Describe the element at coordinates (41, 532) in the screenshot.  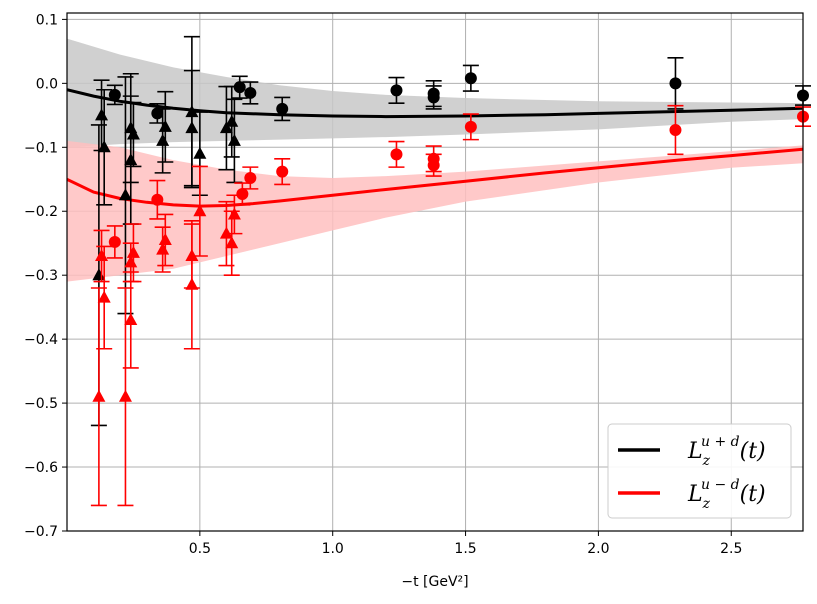
I see `y-tick-label: −0.7` at that location.